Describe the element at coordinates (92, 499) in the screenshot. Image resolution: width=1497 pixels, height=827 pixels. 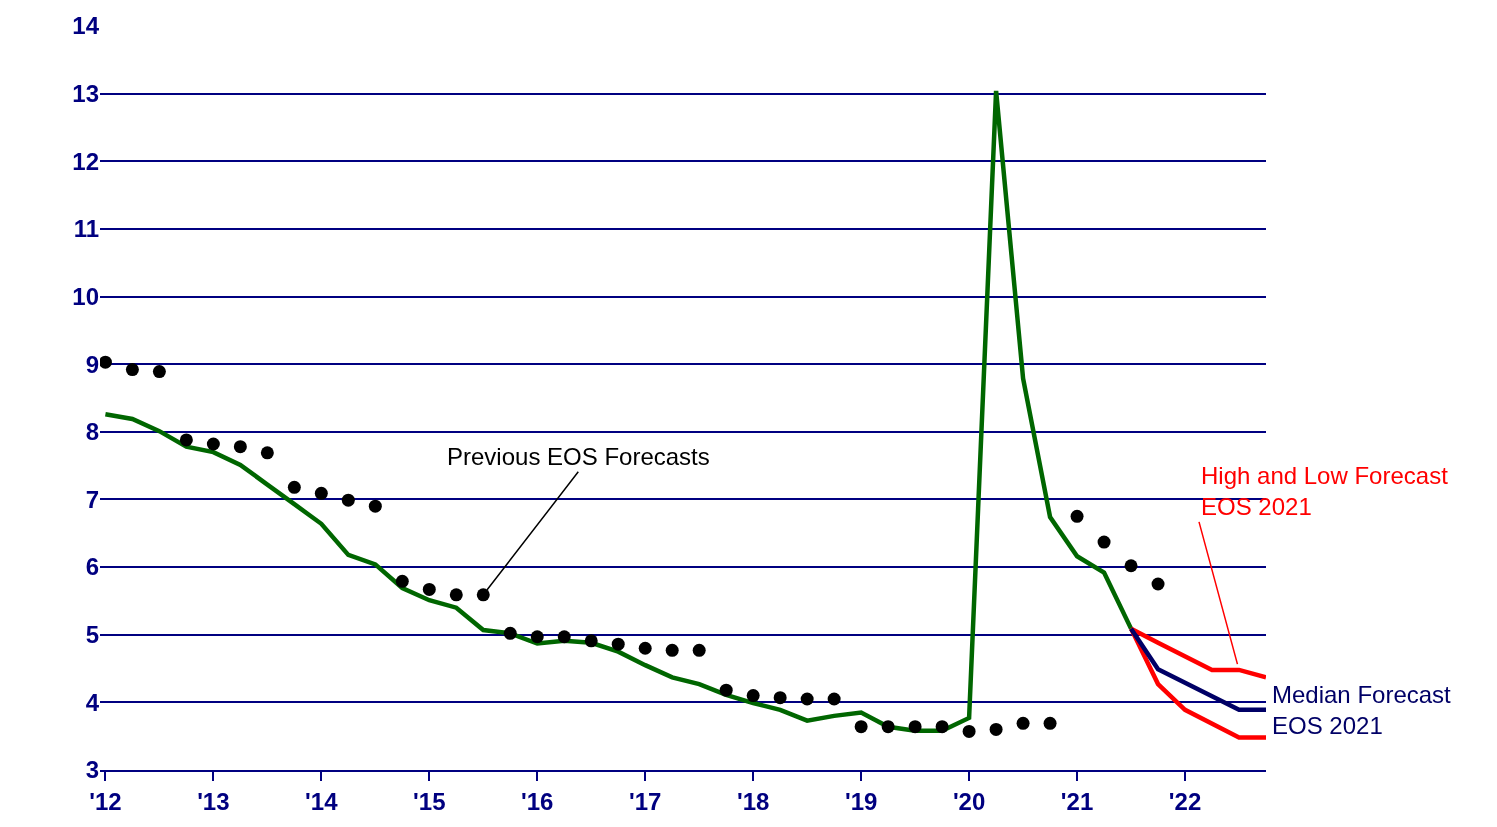
I see `y-tick-label: 7` at that location.